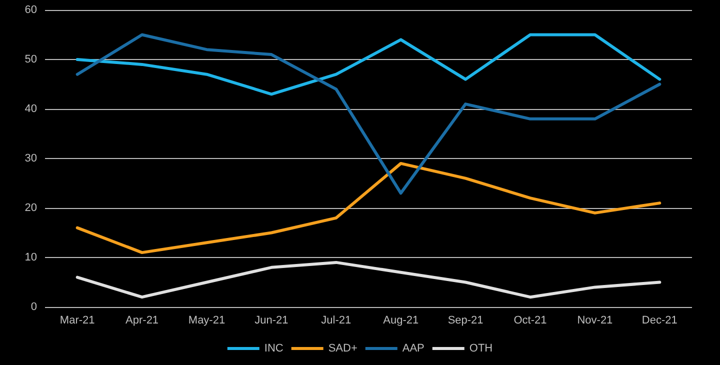 The image size is (720, 365). I want to click on x-tick-label: May-21, so click(207, 320).